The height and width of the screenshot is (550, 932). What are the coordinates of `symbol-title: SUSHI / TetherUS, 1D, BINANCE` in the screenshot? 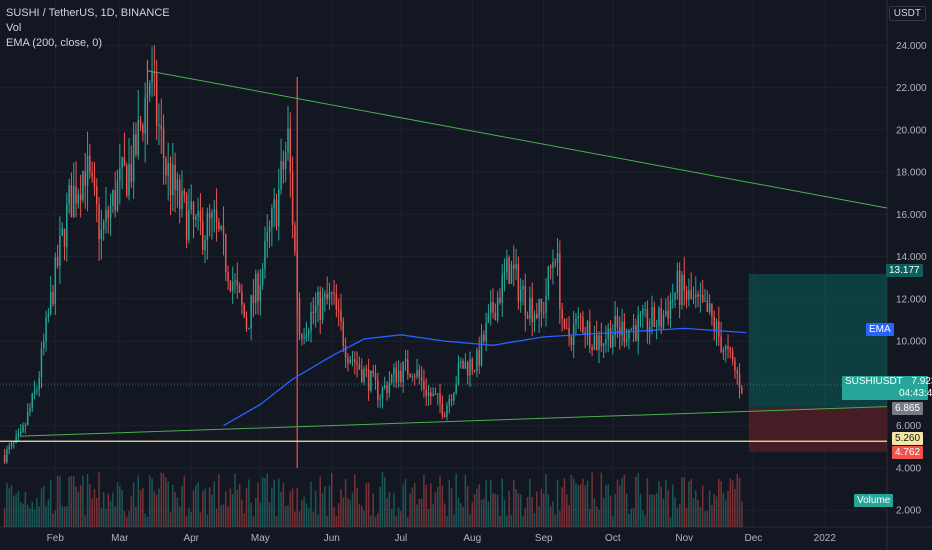 It's located at (88, 13).